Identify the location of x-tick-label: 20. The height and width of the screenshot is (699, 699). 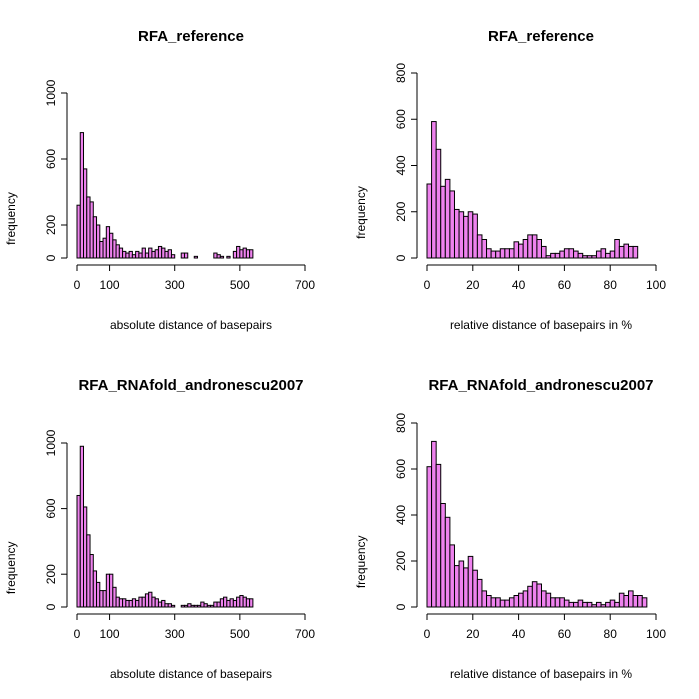
(473, 634).